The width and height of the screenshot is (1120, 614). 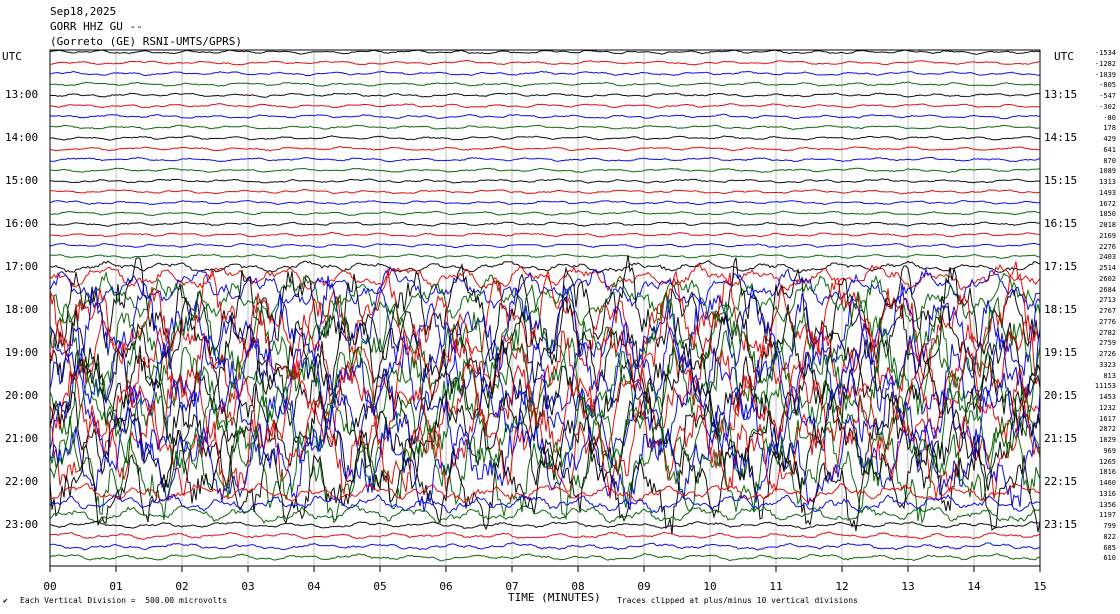 What do you see at coordinates (22, 524) in the screenshot?
I see `left-hour-label: 23:00` at bounding box center [22, 524].